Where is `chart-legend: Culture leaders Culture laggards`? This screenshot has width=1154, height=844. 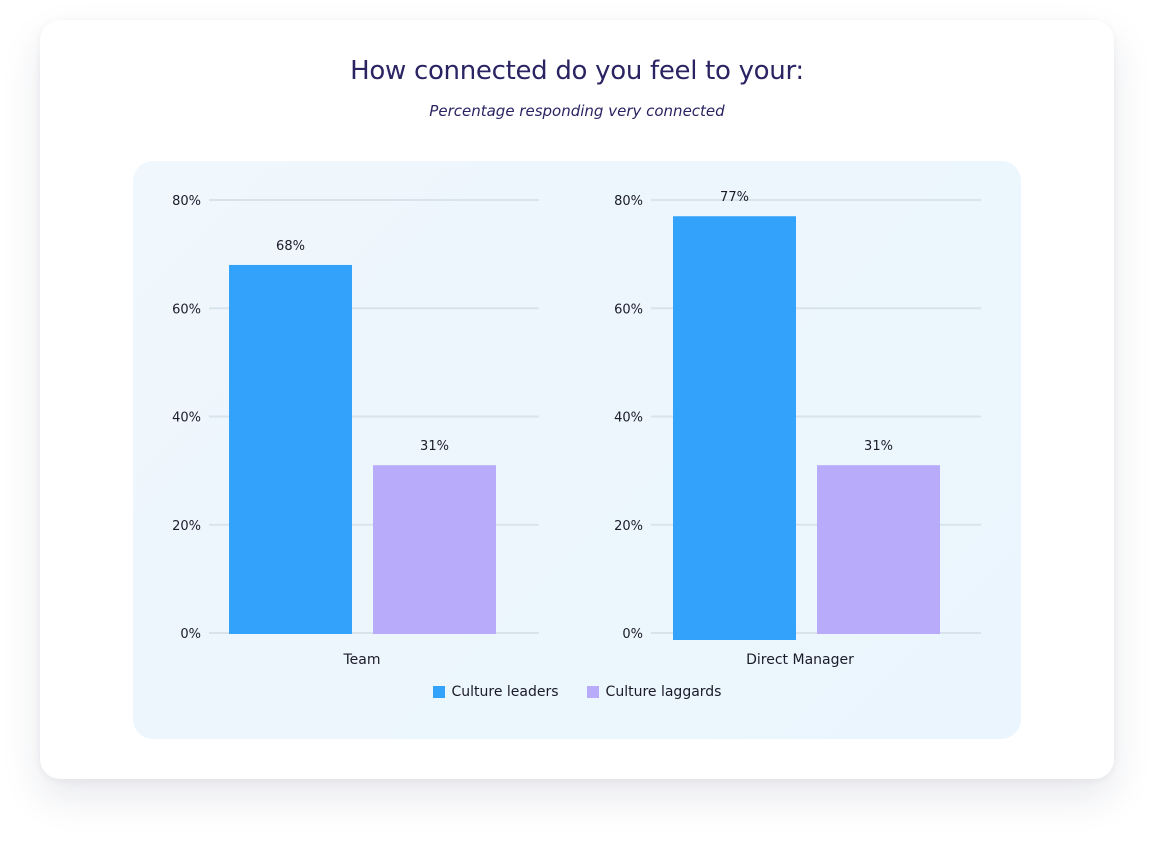
chart-legend: Culture leaders Culture laggards is located at coordinates (577, 692).